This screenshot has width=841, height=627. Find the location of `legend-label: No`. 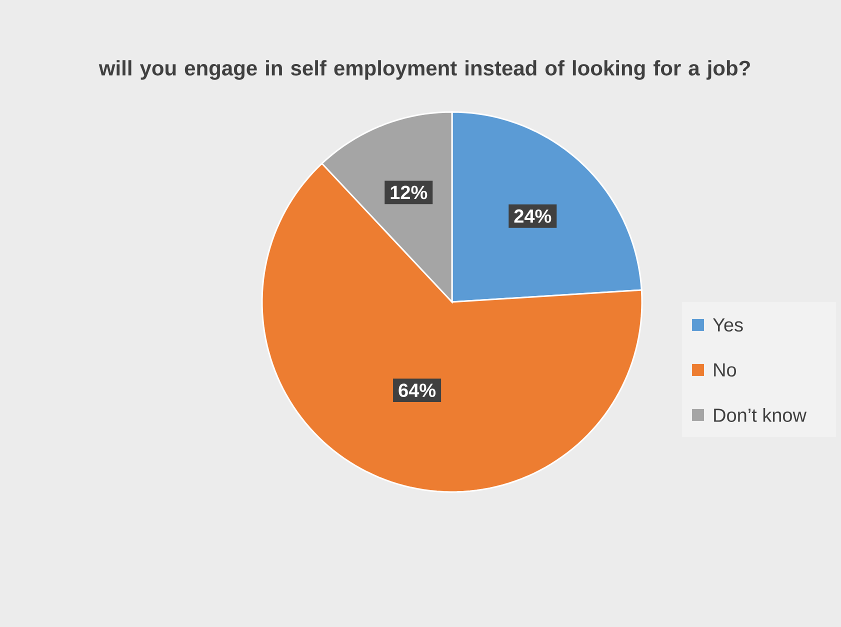

legend-label: No is located at coordinates (725, 370).